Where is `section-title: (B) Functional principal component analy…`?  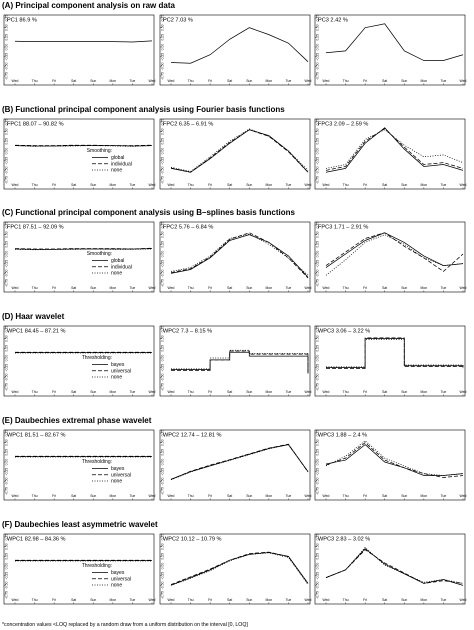 section-title: (B) Functional principal component analy… is located at coordinates (143, 109).